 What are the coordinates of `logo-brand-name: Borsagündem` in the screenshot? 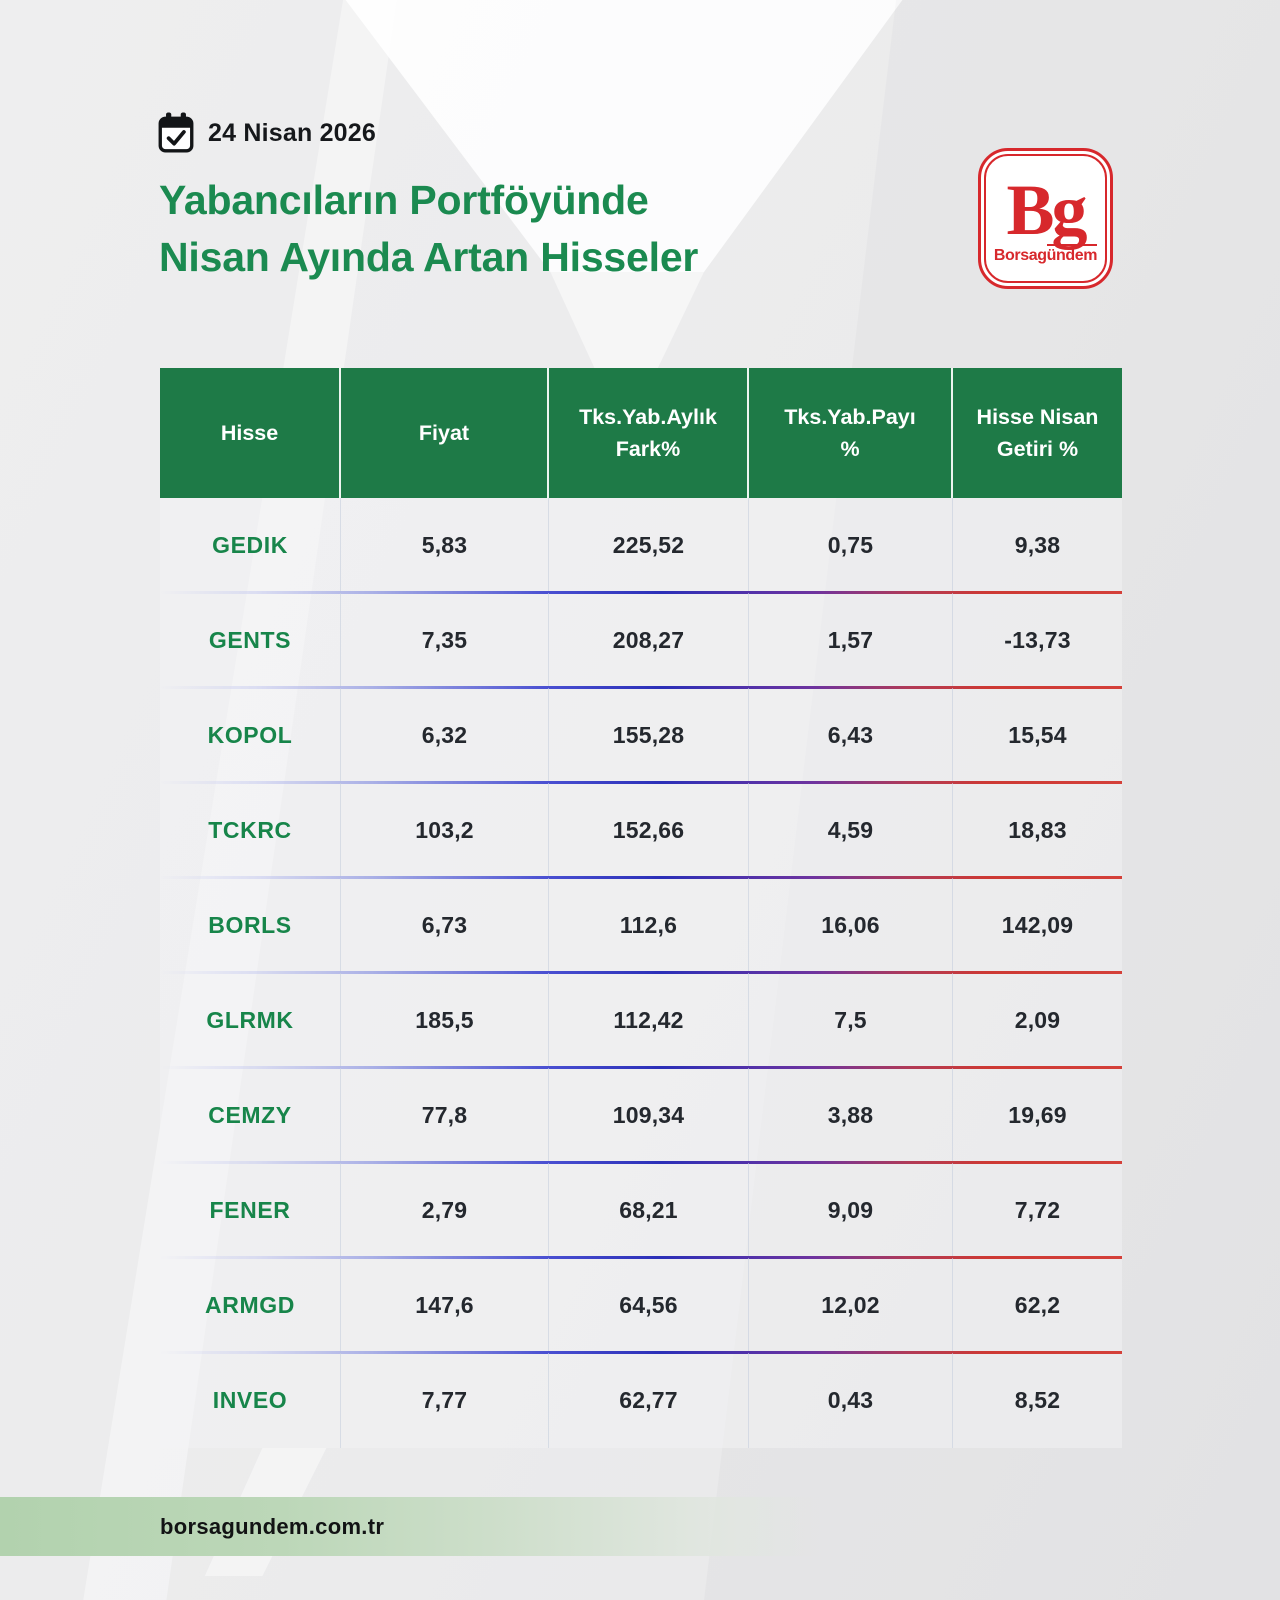 It's located at (1045, 254).